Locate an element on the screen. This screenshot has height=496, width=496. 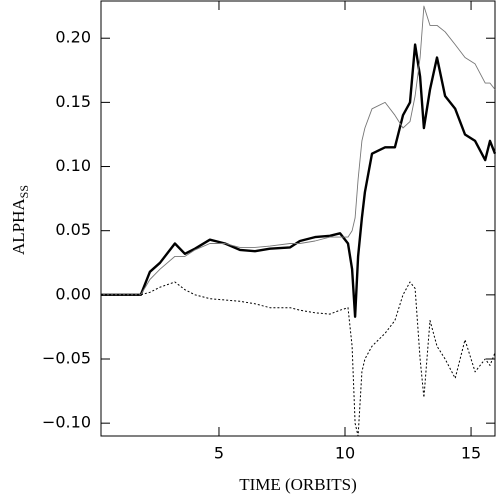
y-tick-label: 0.15 is located at coordinates (73, 101).